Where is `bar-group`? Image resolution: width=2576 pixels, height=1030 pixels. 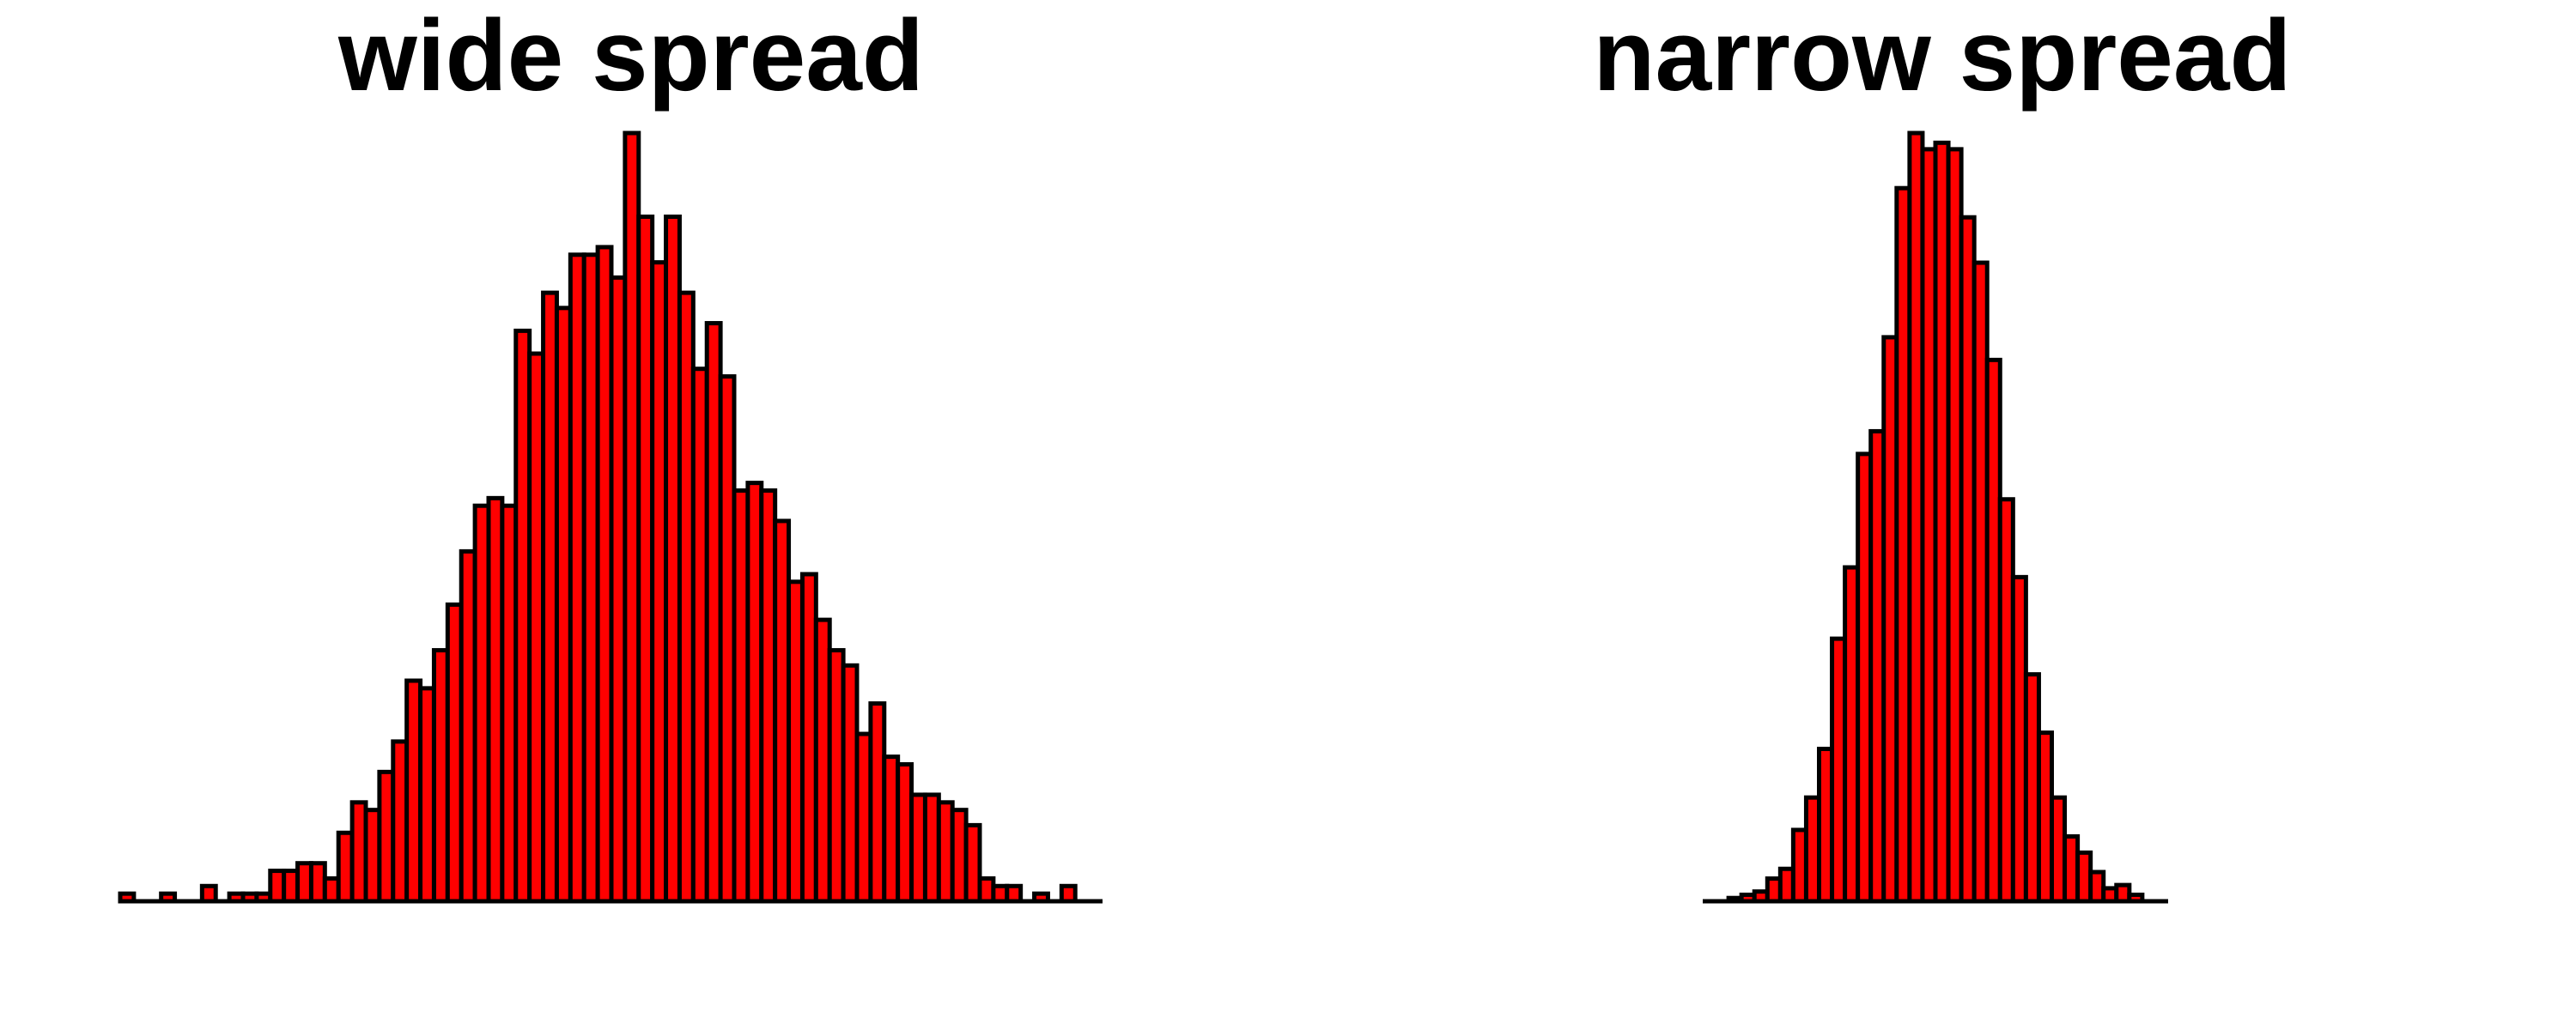
bar-group is located at coordinates (1936, 517).